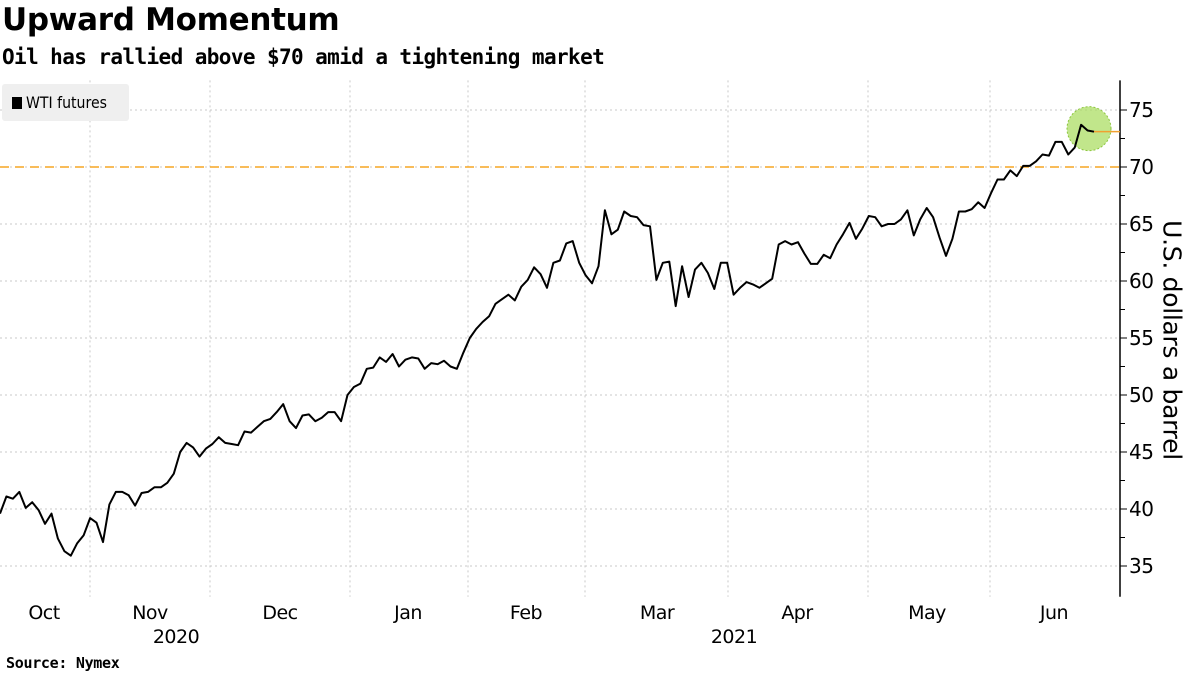 This screenshot has width=1200, height=675. Describe the element at coordinates (408, 613) in the screenshot. I see `x-tick-label: Jan` at that location.